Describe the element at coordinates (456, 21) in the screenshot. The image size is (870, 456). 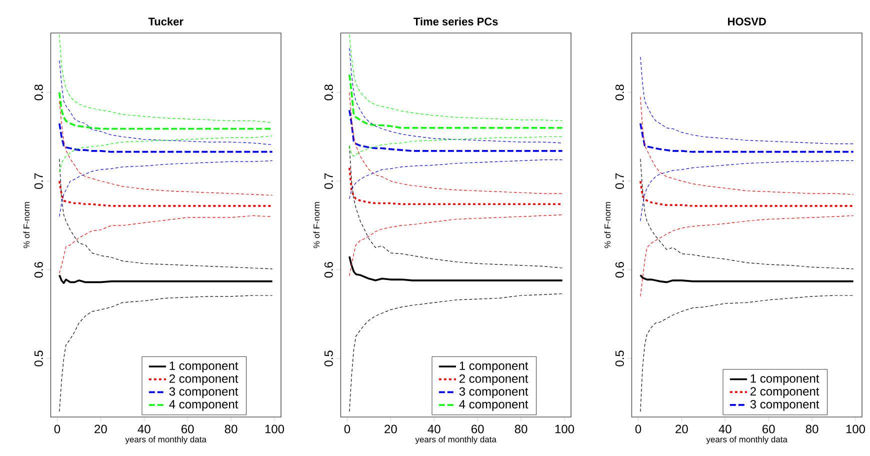
I see `chart-title: Time series PCs` at that location.